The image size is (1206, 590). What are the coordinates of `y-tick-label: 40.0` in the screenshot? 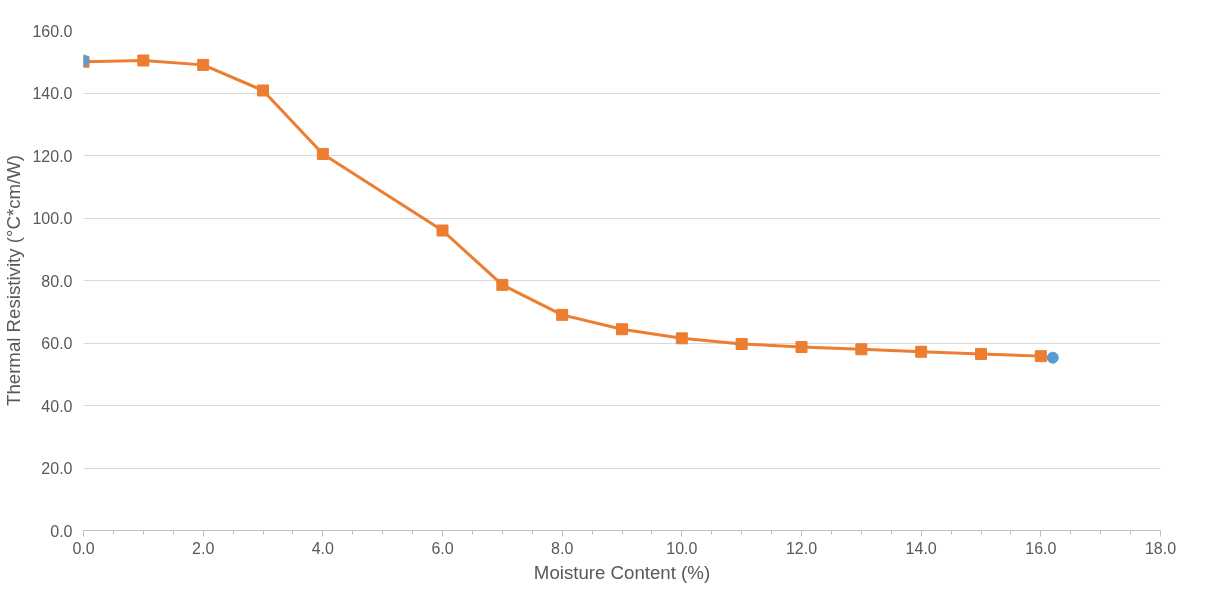 It's located at (57, 406).